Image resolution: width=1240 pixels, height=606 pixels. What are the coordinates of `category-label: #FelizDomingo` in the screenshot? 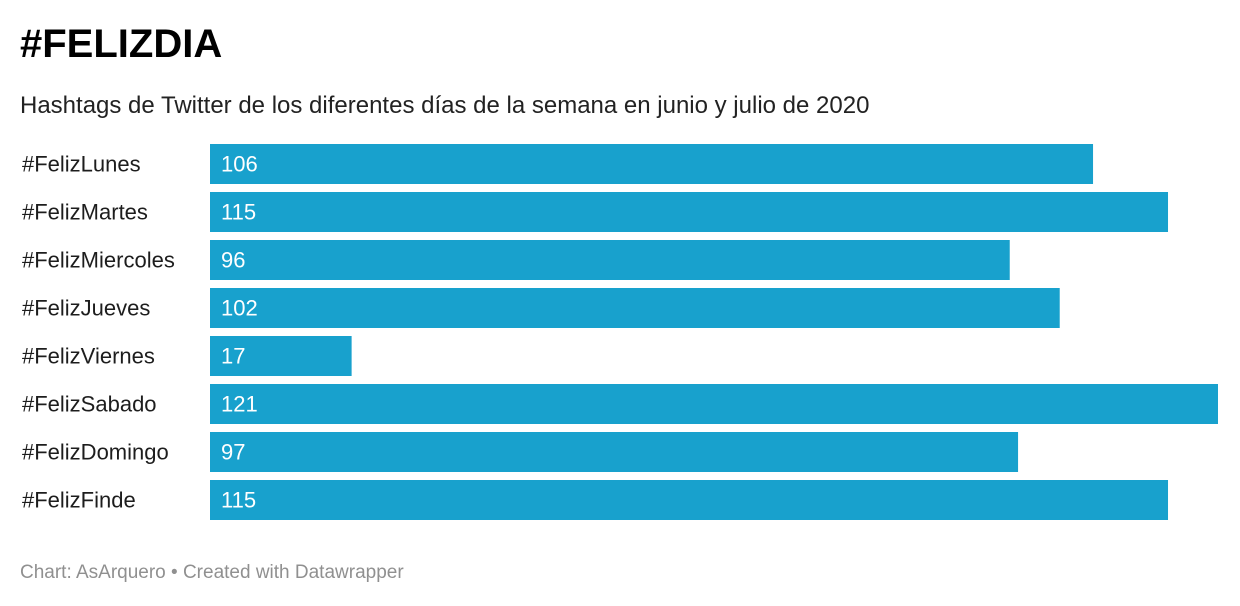 It's located at (95, 452).